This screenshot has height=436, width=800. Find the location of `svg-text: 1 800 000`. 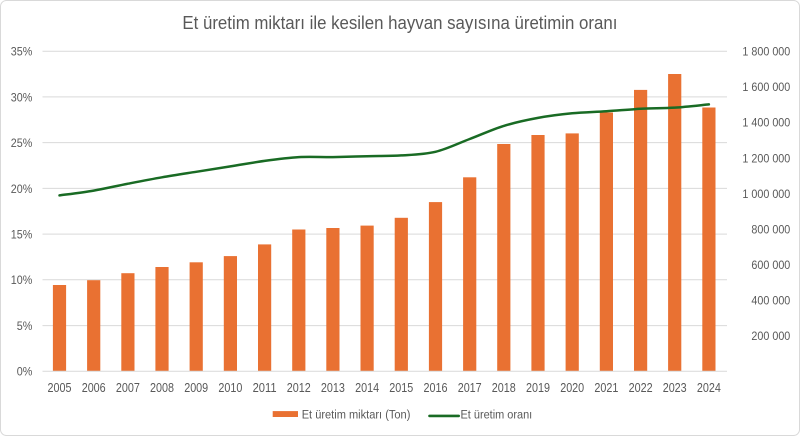

svg-text: 1 800 000 is located at coordinates (766, 52).